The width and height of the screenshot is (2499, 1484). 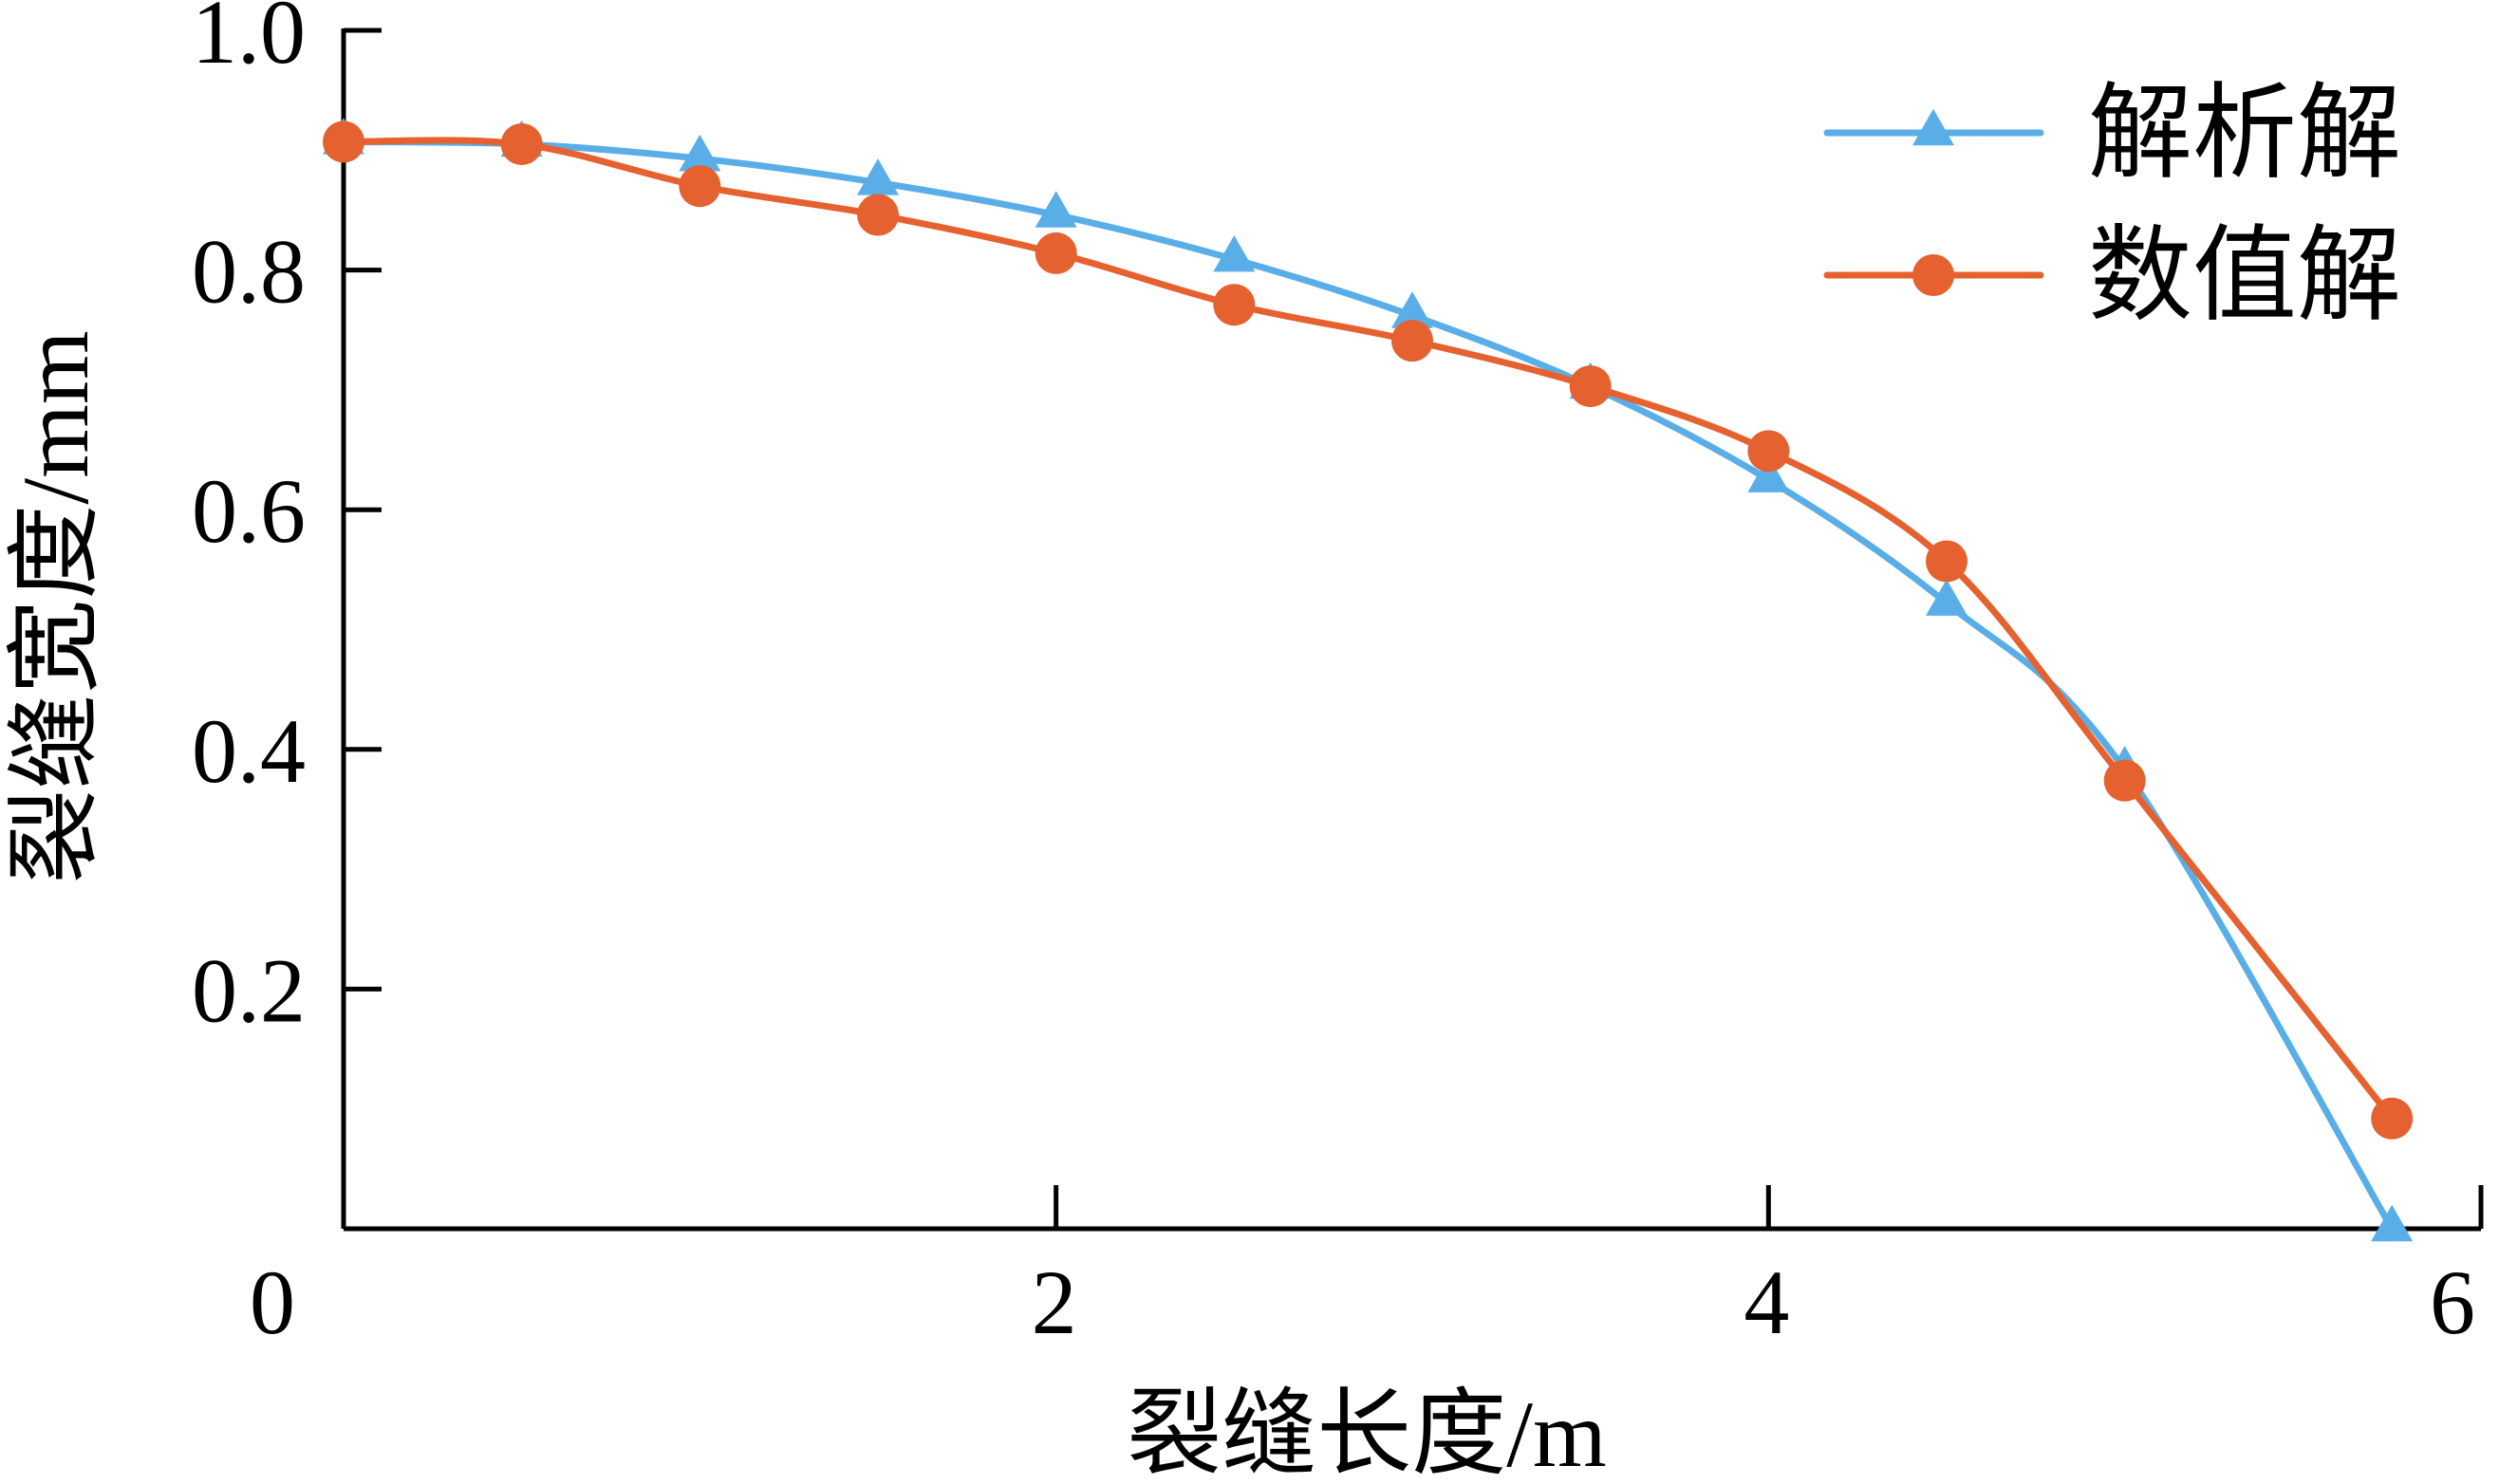 What do you see at coordinates (249, 990) in the screenshot?
I see `y-tick-label: 0.2` at bounding box center [249, 990].